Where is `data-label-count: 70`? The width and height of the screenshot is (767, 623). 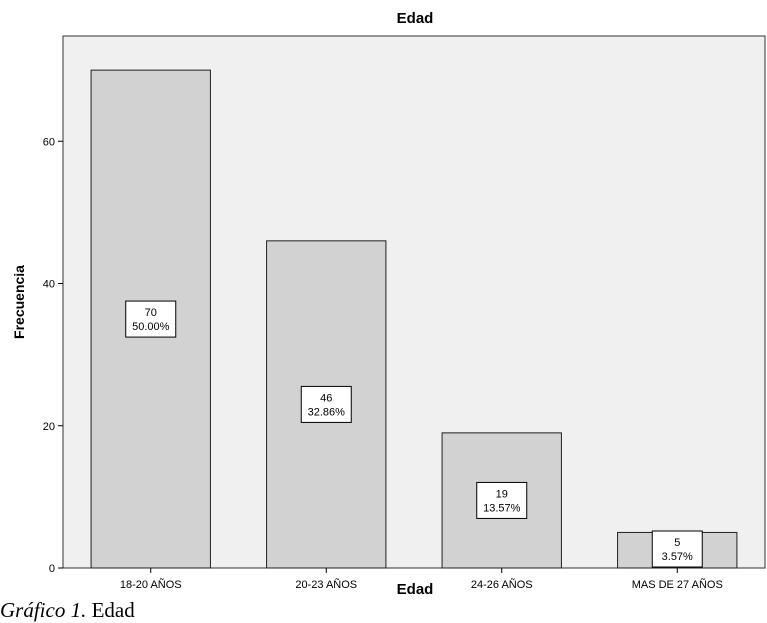
data-label-count: 70 is located at coordinates (151, 313).